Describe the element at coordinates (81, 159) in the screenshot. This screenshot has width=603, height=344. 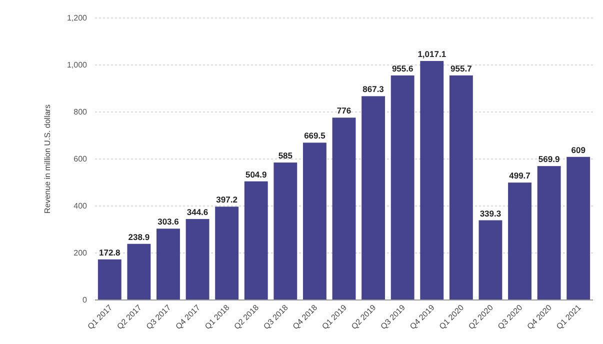
I see `y-tick-label: 600` at that location.